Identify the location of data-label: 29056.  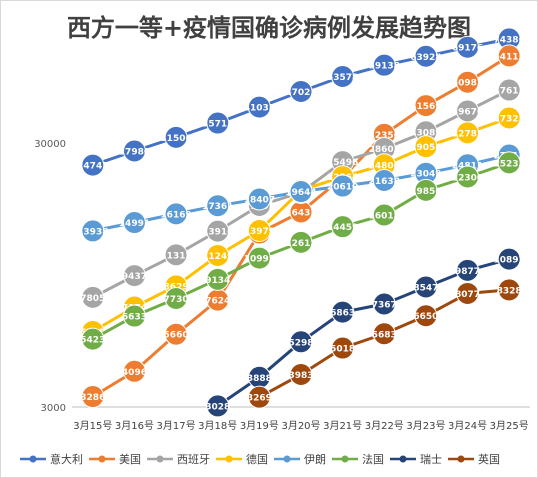
(425, 148).